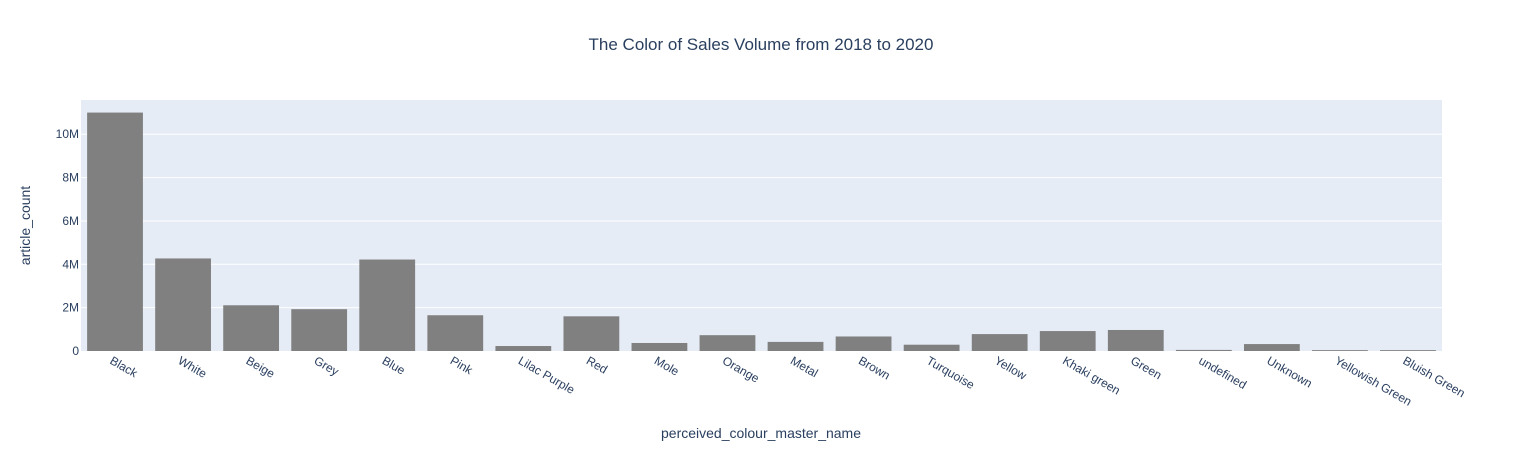 This screenshot has height=450, width=1522. Describe the element at coordinates (999, 342) in the screenshot. I see `bar-yellow` at that location.